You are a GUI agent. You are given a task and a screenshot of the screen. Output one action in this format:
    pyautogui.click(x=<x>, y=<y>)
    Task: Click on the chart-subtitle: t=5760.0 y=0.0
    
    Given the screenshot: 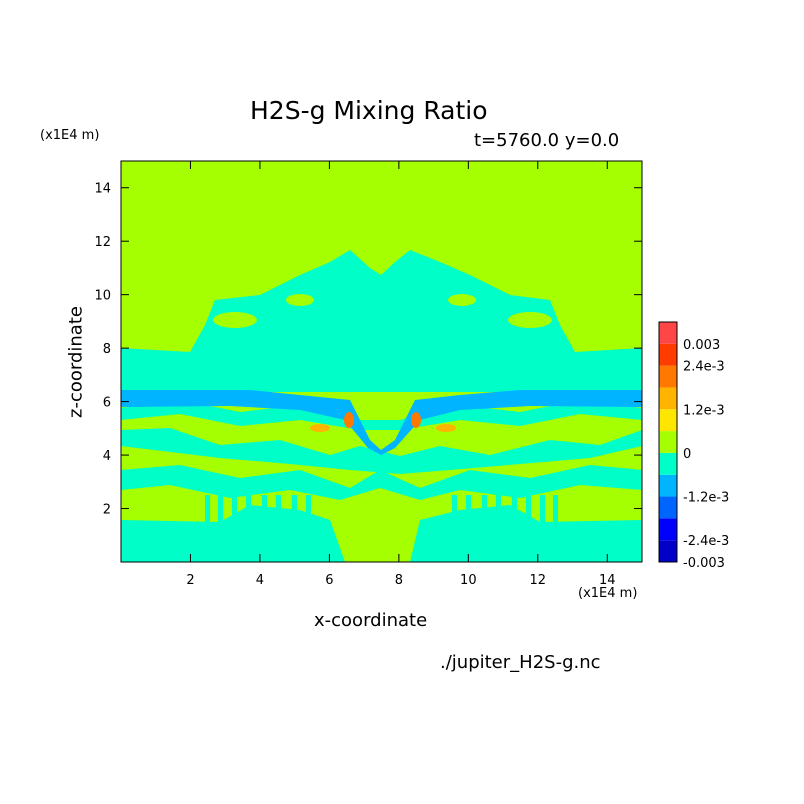 What is the action you would take?
    pyautogui.click(x=547, y=140)
    